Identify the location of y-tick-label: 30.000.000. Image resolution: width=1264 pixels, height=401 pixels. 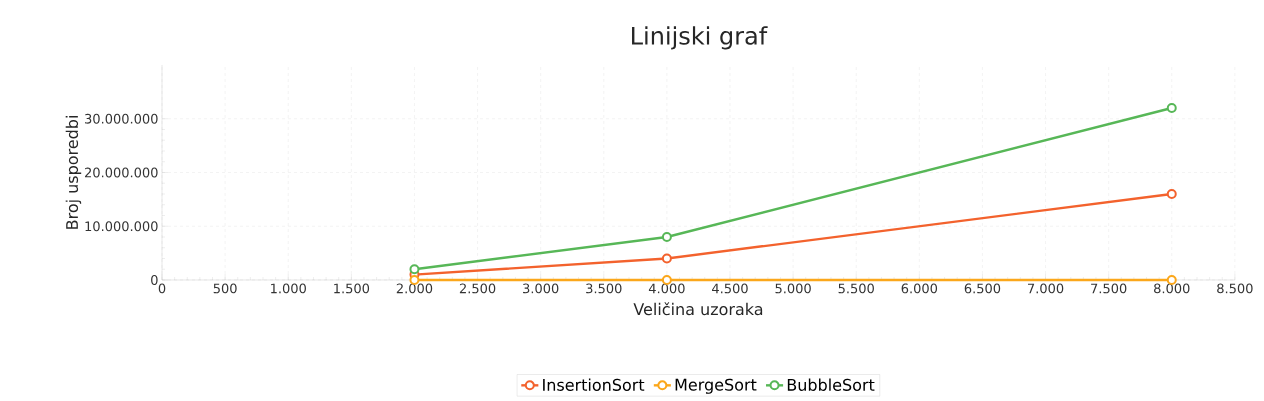
(121, 118).